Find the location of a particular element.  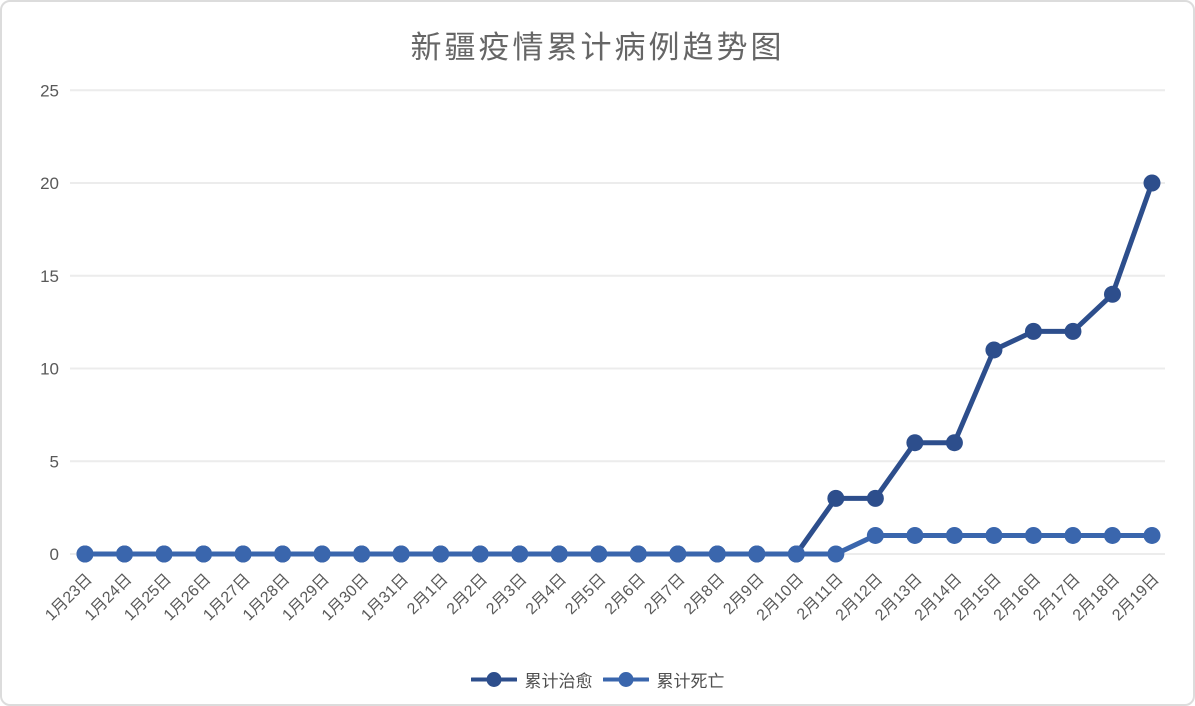

chart-legend: 累计治愈 累计死亡 is located at coordinates (597, 679).